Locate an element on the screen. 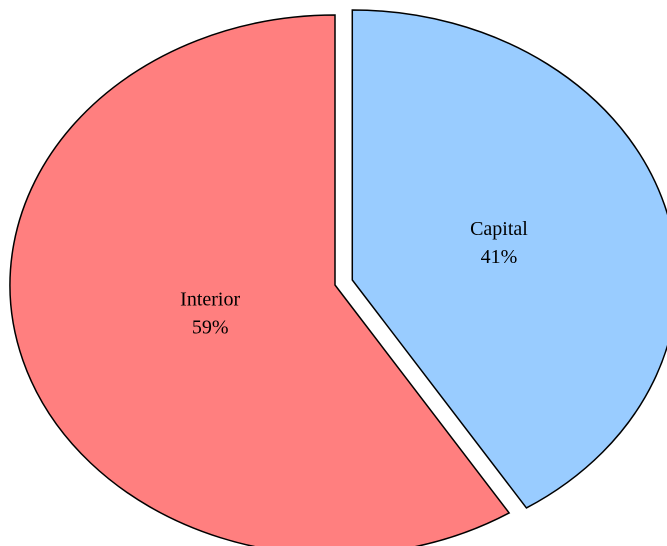  slice-name-label: Capital is located at coordinates (499, 229).